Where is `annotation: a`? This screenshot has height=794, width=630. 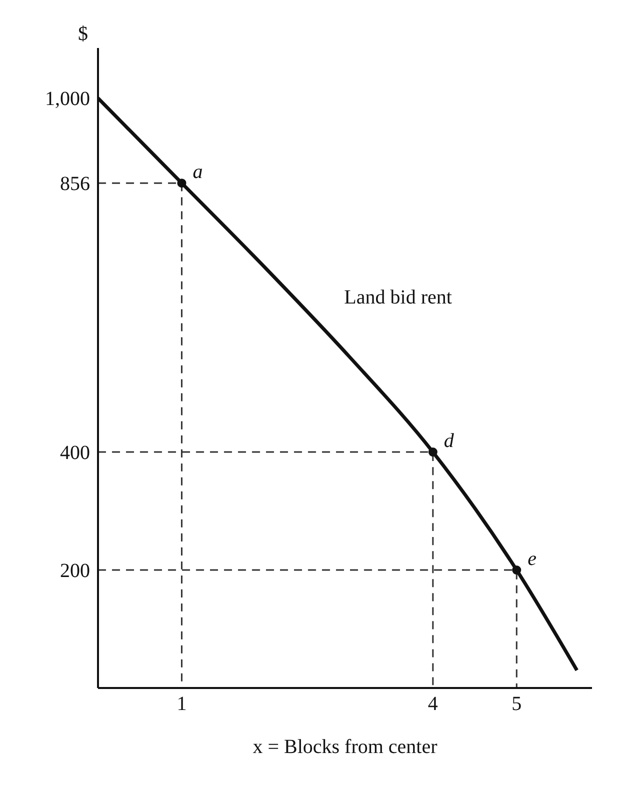 annotation: a is located at coordinates (197, 172).